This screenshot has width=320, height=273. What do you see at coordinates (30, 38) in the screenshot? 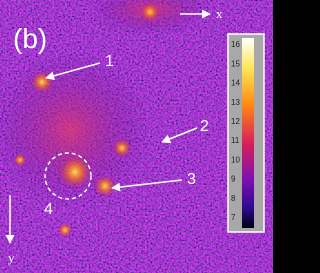
I see `panel-label: (b)` at bounding box center [30, 38].